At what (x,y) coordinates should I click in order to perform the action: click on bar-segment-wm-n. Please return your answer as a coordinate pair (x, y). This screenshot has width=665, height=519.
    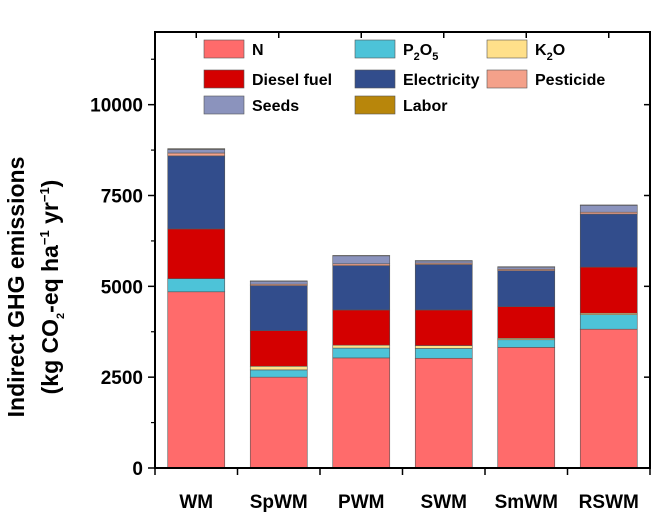
    Looking at the image, I should click on (196, 380).